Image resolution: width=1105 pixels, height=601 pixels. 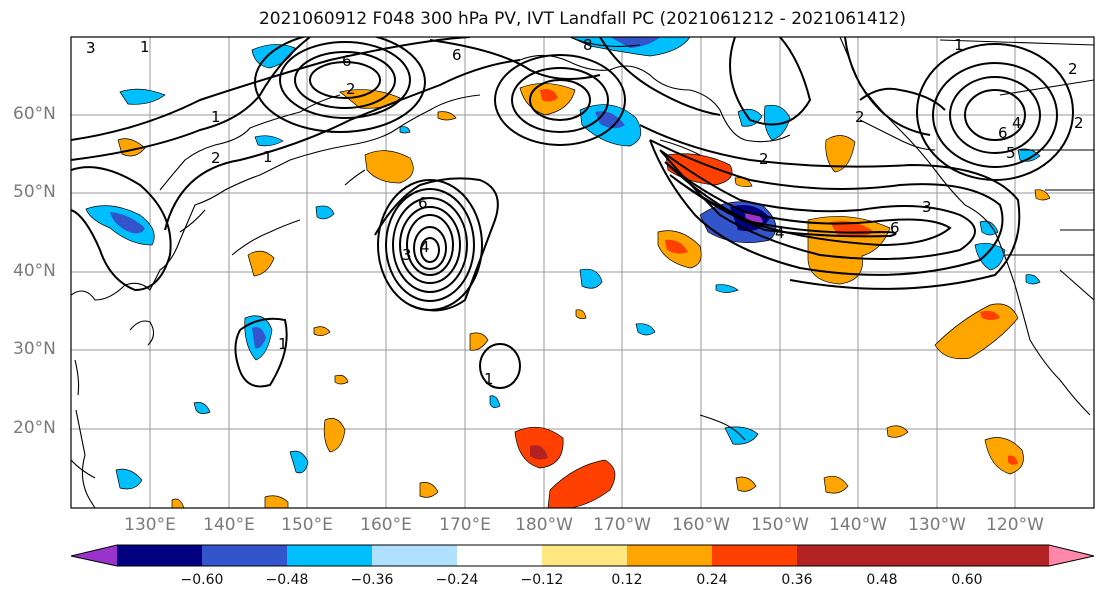 What do you see at coordinates (937, 525) in the screenshot?
I see `longitude-label: 130°W` at bounding box center [937, 525].